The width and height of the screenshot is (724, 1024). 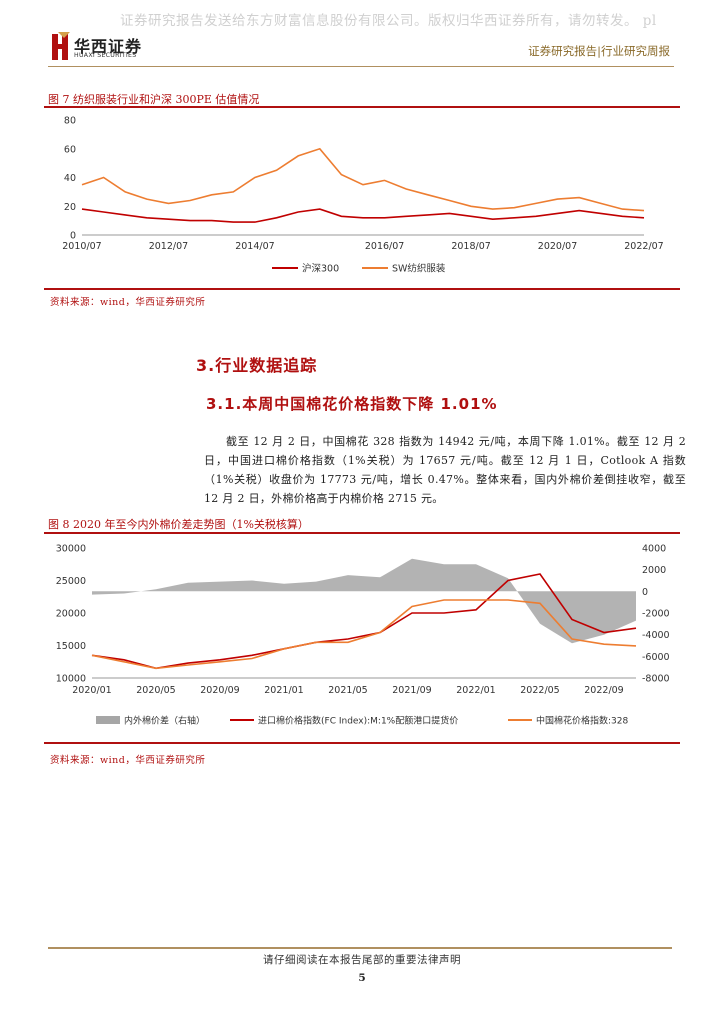 I want to click on header-divider, so click(x=361, y=66).